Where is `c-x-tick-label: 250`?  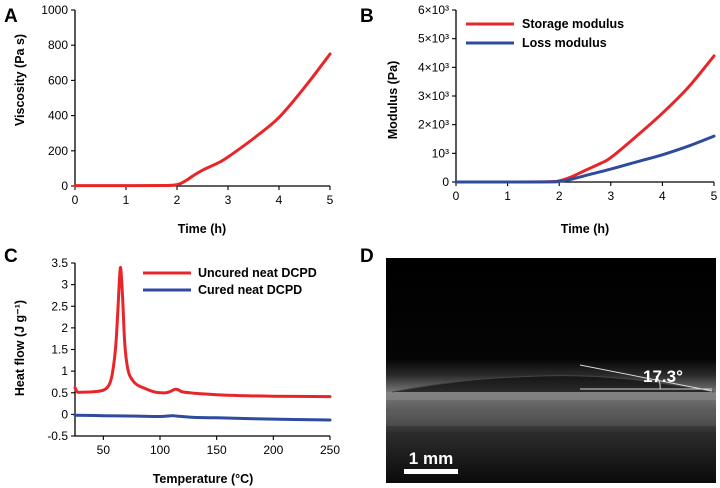 c-x-tick-label: 250 is located at coordinates (330, 450).